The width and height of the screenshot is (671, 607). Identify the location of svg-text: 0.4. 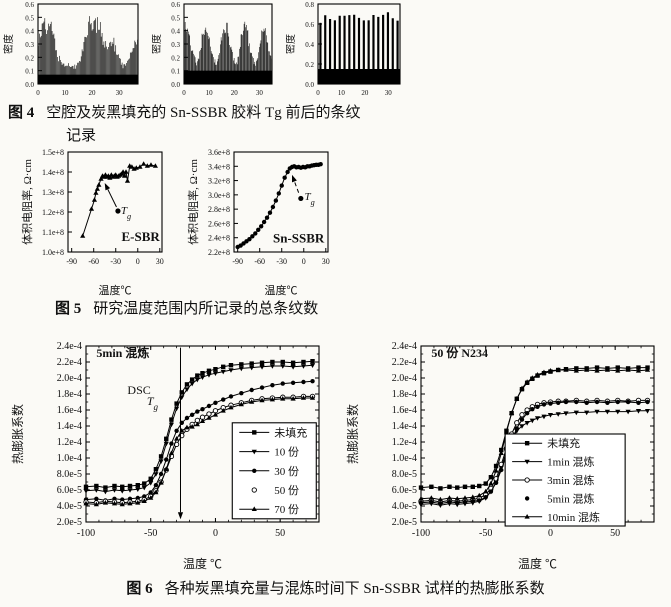
(29, 32).